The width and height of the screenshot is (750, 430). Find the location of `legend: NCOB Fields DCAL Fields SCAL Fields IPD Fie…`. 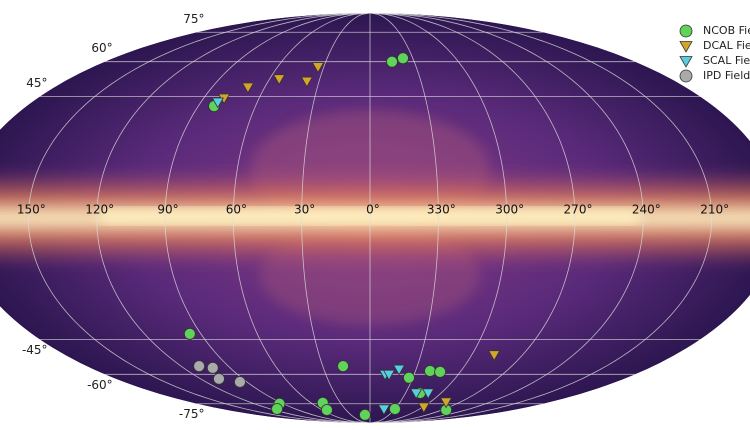

legend: NCOB Fields DCAL Fields SCAL Fields IPD Fie… is located at coordinates (714, 53).